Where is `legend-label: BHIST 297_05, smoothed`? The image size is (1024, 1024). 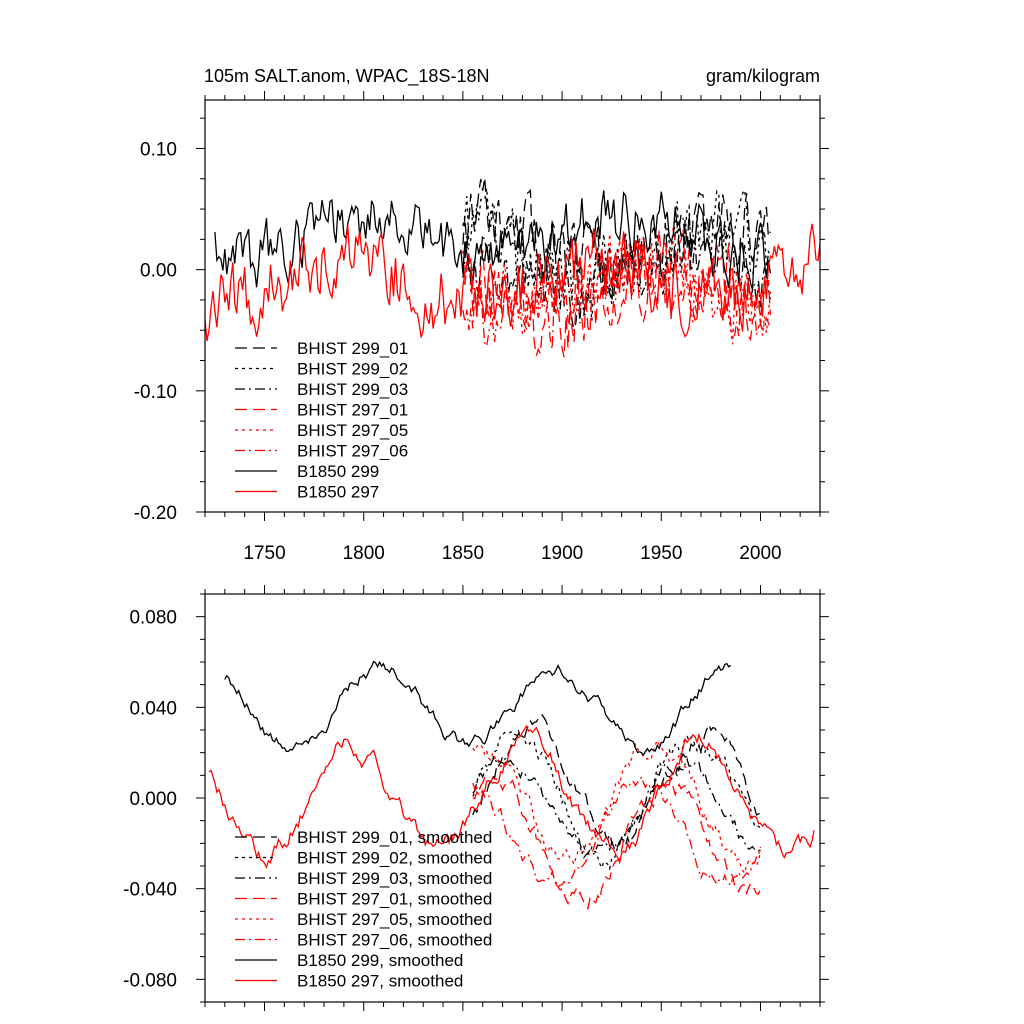 legend-label: BHIST 297_05, smoothed is located at coordinates (394, 919).